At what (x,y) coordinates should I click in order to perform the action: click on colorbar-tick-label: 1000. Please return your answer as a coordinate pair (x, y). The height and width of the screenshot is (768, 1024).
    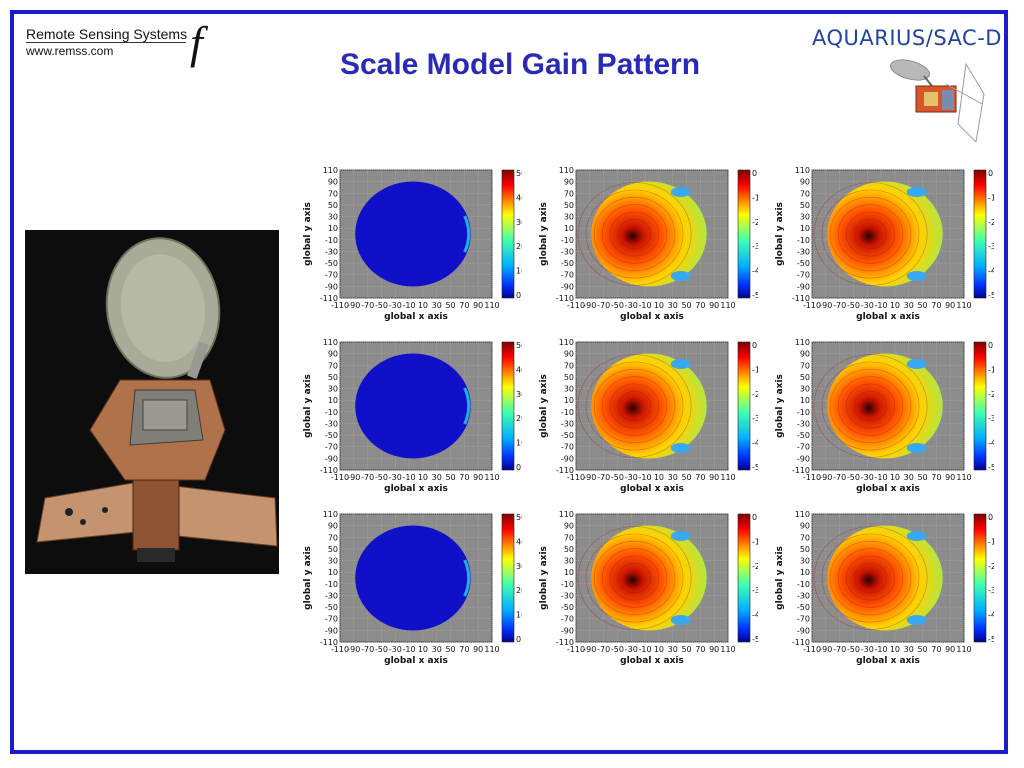
    Looking at the image, I should click on (519, 615).